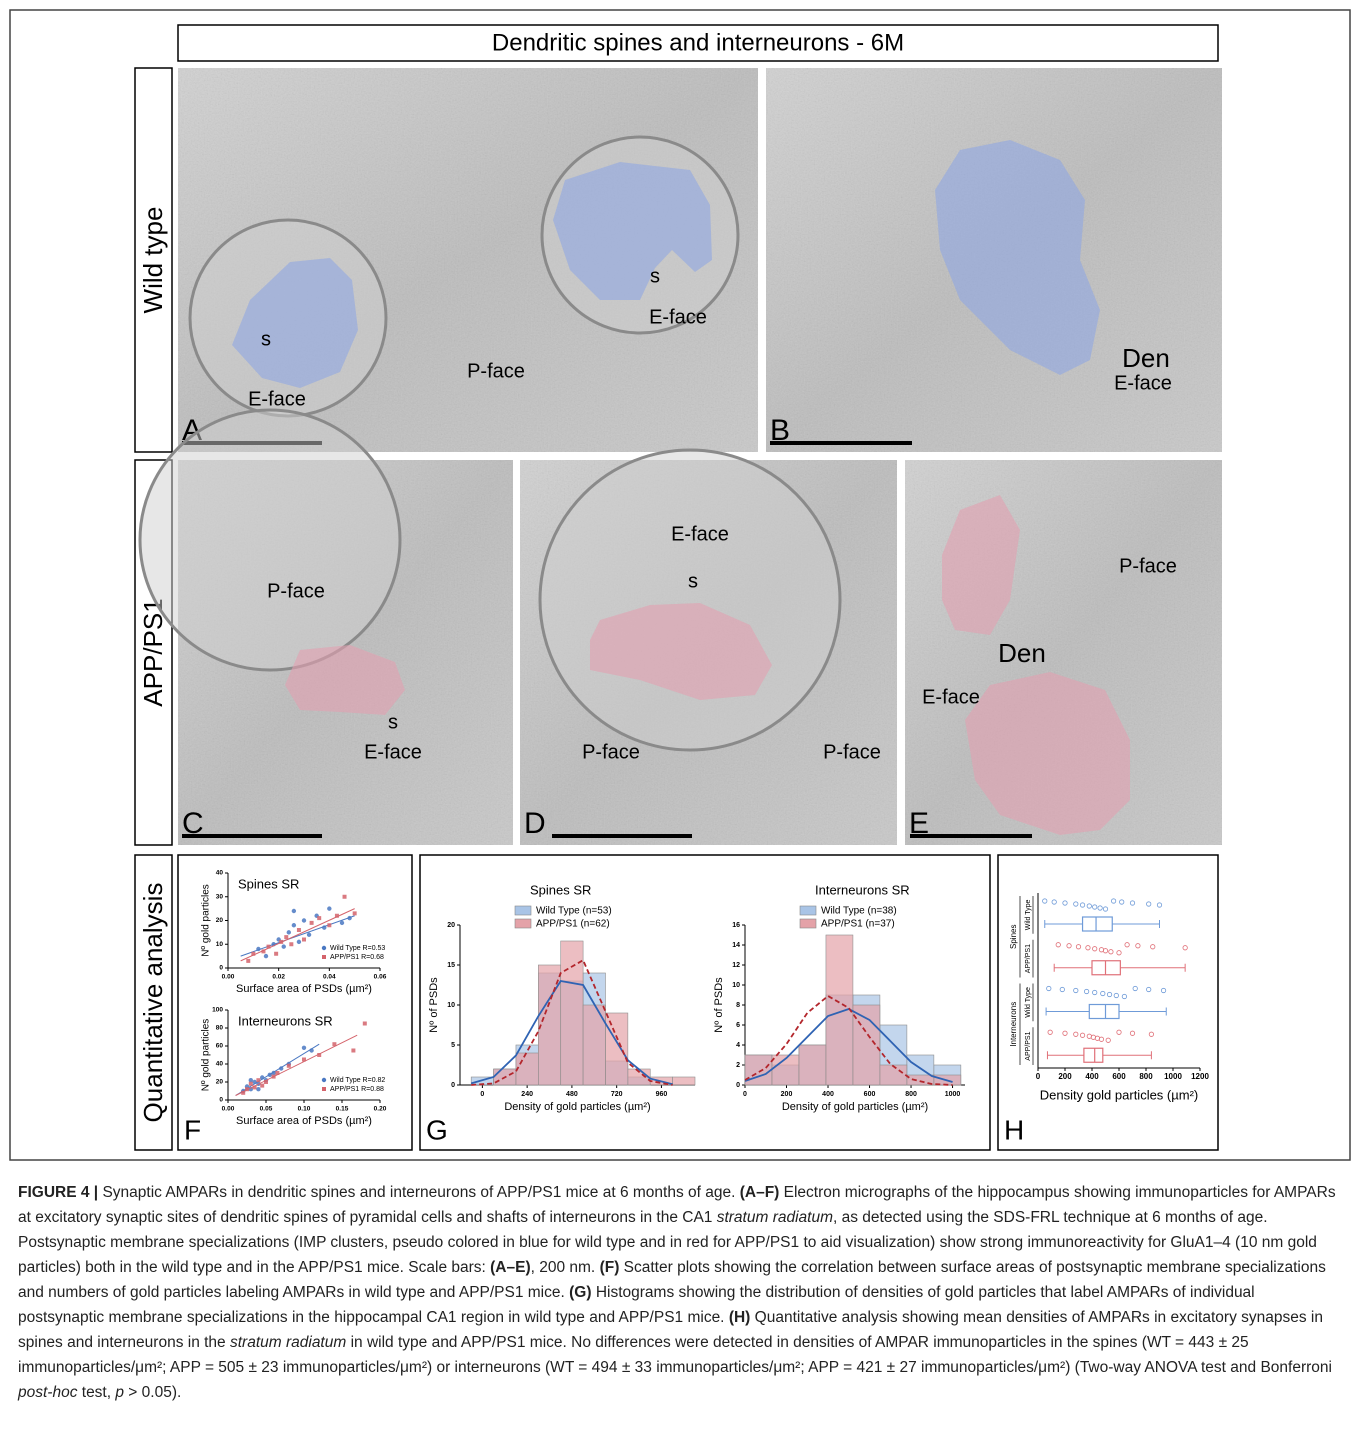 This screenshot has height=1440, width=1357. Describe the element at coordinates (573, 924) in the screenshot. I see `legend-label: APP/PS1 (n=62)` at that location.